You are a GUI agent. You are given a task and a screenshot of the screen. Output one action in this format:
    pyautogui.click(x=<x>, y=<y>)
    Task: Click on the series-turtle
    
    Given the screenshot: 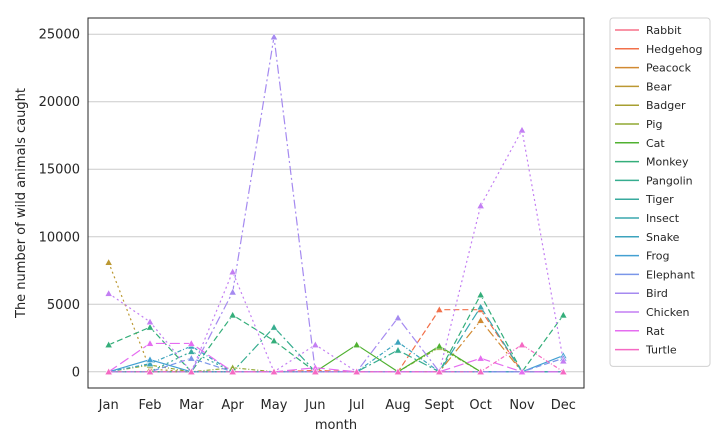 What is the action you would take?
    pyautogui.click(x=336, y=357)
    